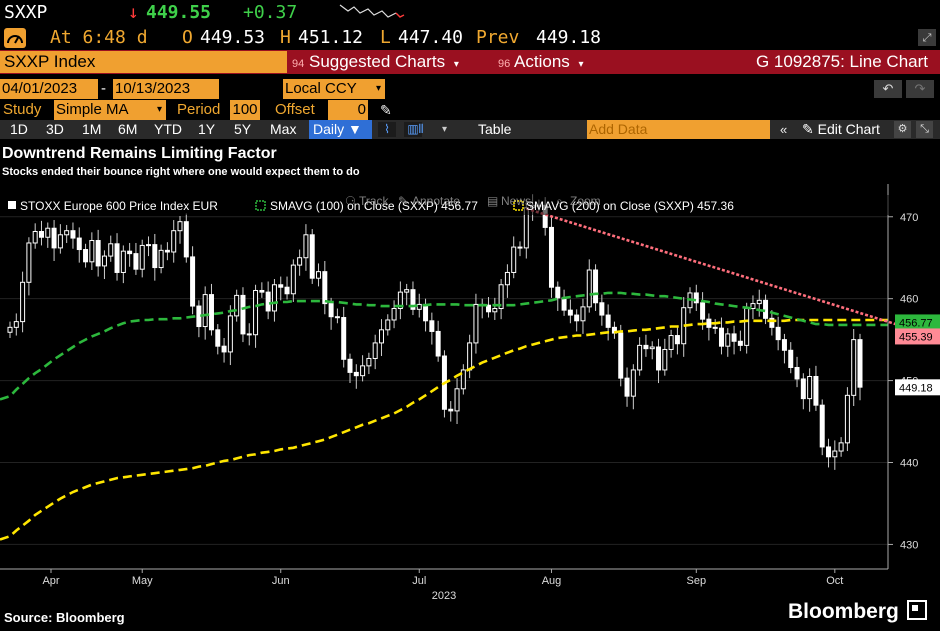  What do you see at coordinates (166, 89) in the screenshot?
I see `end-date-field: 10/13/2023` at bounding box center [166, 89].